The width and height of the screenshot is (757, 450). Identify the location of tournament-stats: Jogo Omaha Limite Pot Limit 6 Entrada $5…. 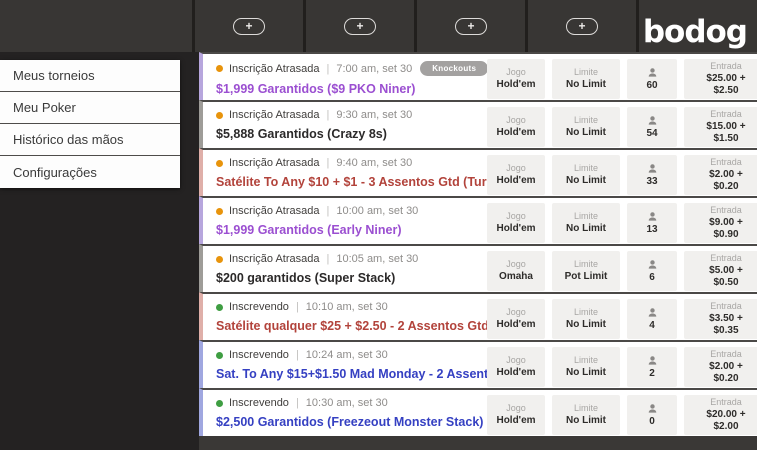
(622, 271).